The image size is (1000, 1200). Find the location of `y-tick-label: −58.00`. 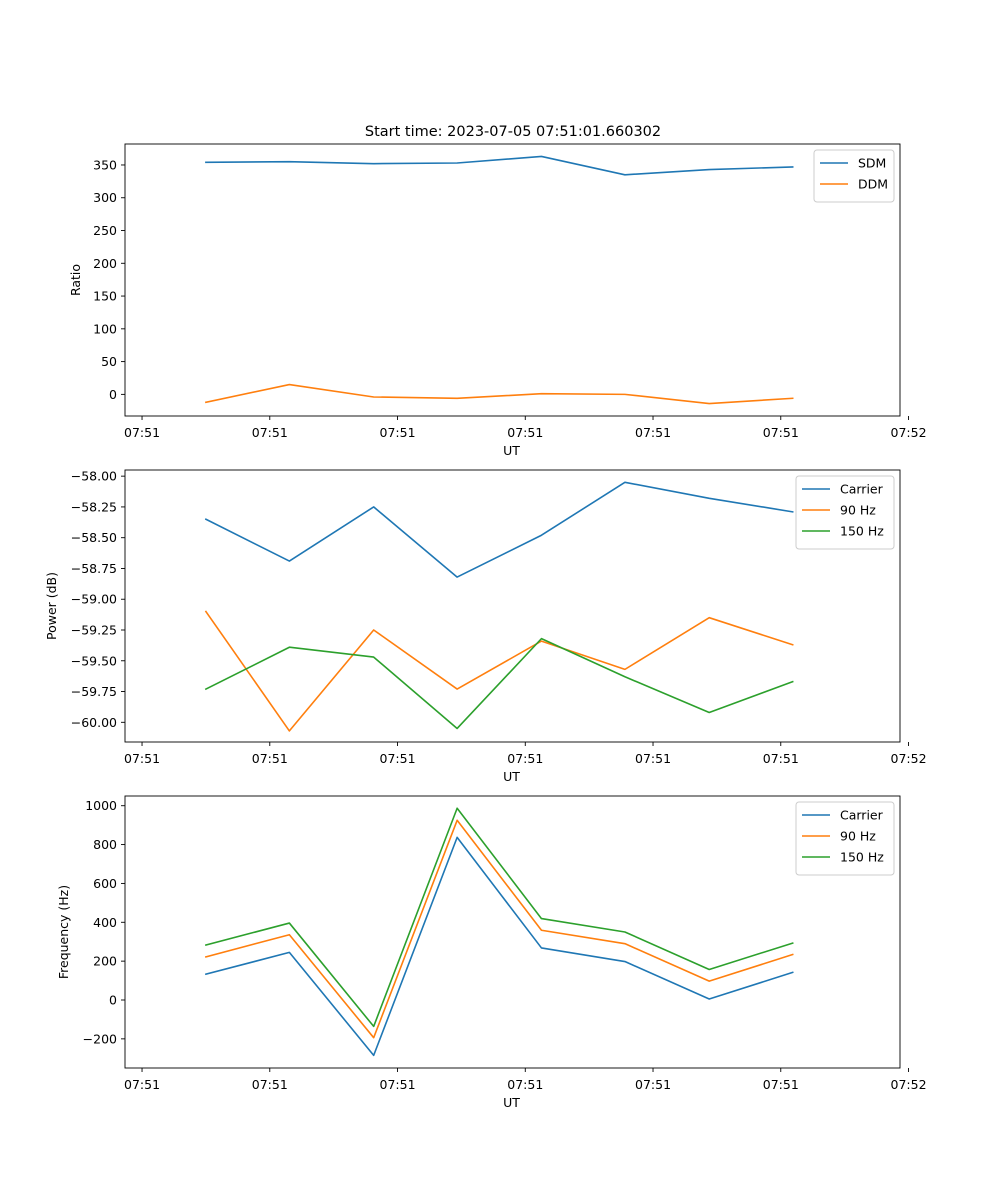

y-tick-label: −58.00 is located at coordinates (94, 476).